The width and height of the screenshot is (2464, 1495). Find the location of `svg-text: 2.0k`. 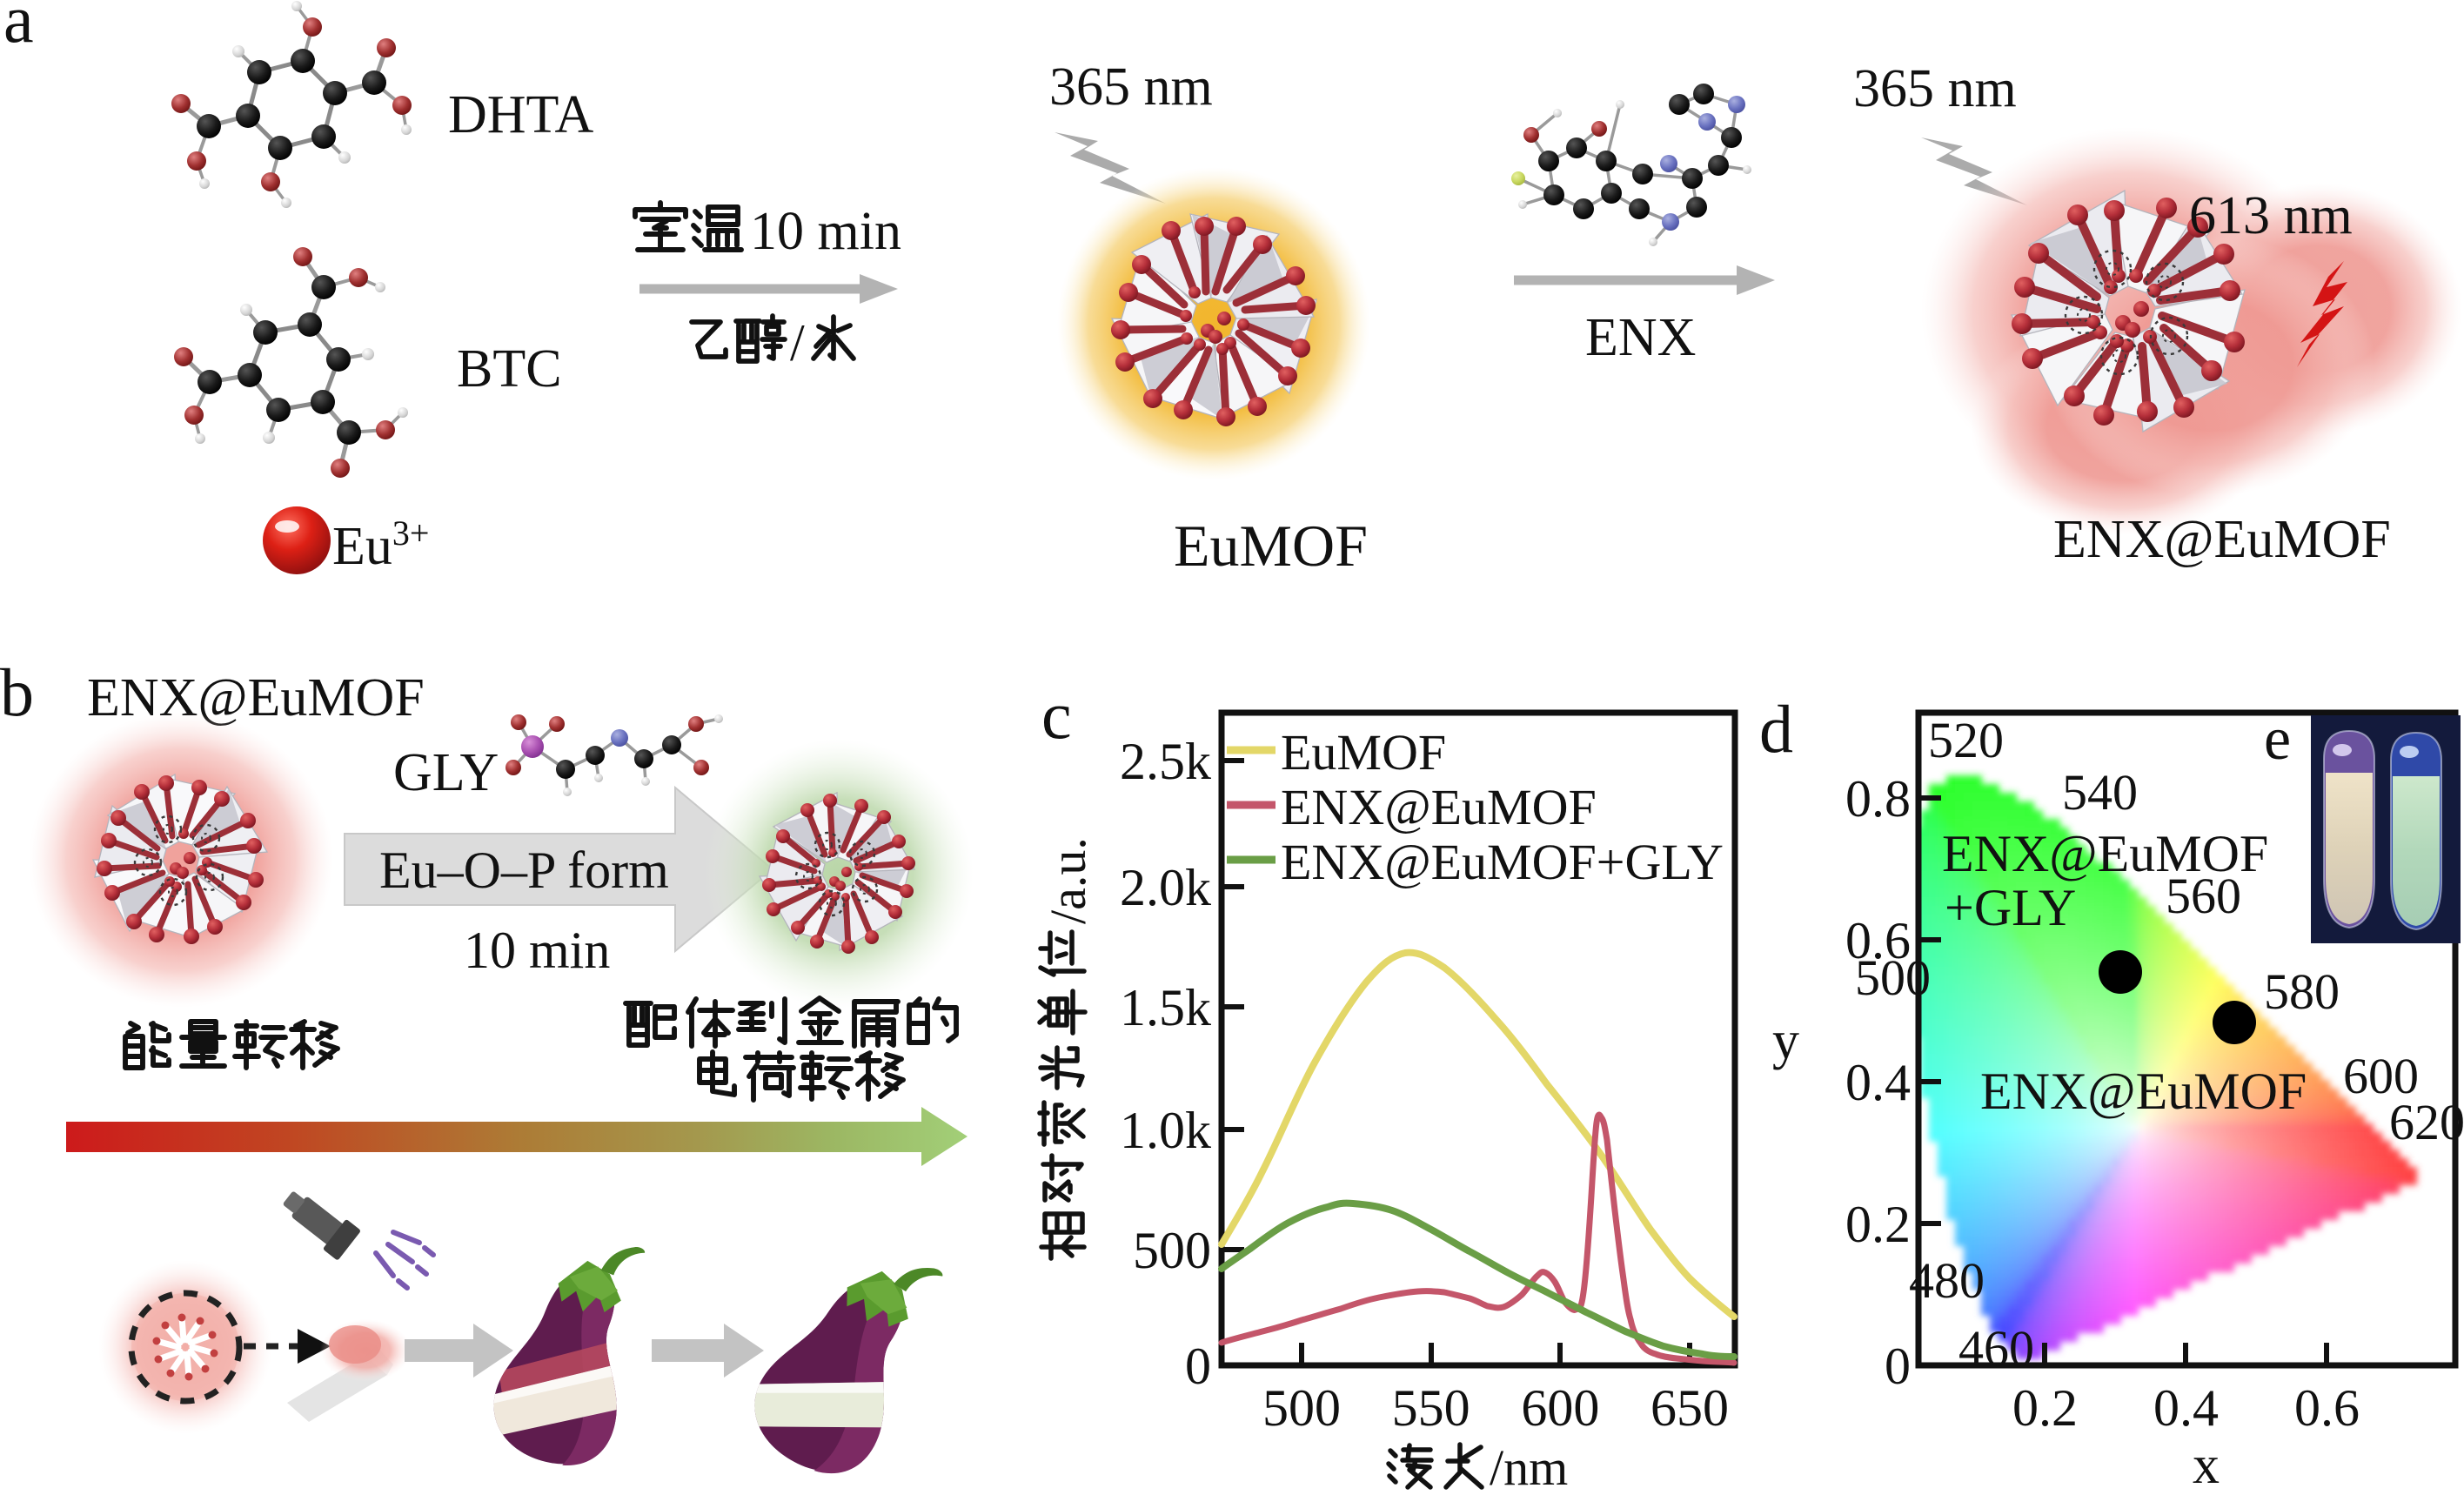

svg-text: 2.0k is located at coordinates (1165, 888).